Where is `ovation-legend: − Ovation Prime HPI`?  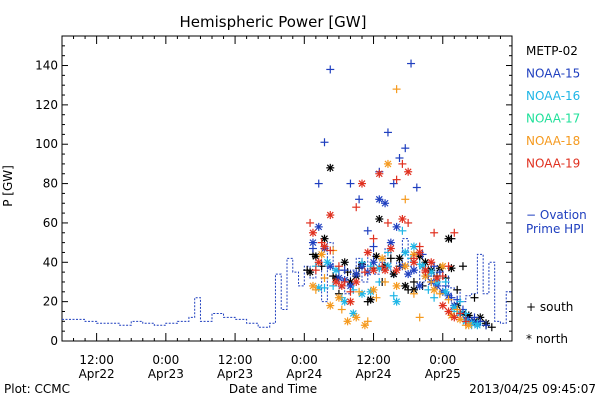
ovation-legend: − Ovation Prime HPI is located at coordinates (556, 222).